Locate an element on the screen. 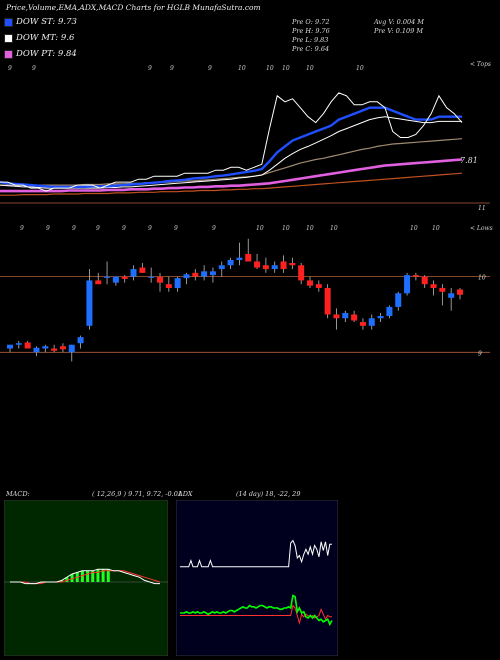 This screenshot has width=500, height=660. ema-short-line is located at coordinates (231, 147).